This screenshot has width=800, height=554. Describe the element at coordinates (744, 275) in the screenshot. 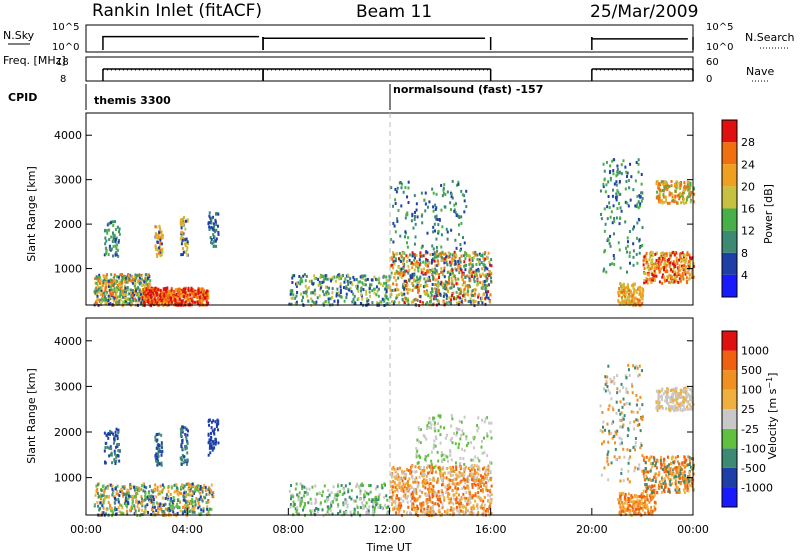

I see `colorbar-tick-0: 4` at that location.